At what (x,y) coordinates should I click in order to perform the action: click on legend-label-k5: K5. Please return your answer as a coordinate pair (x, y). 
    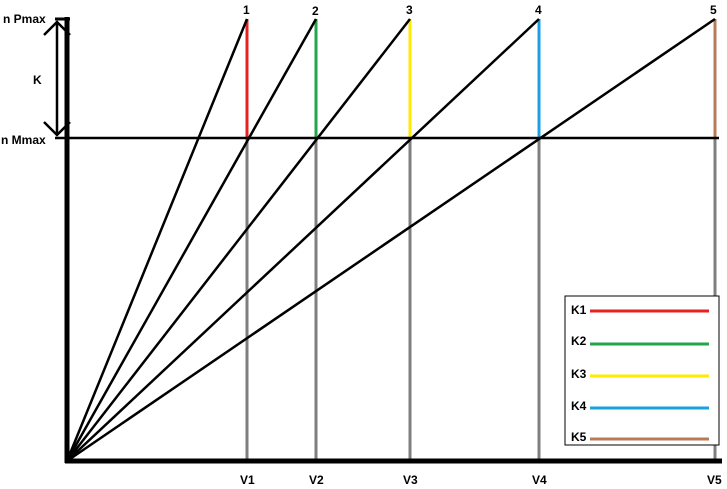
    Looking at the image, I should click on (579, 437).